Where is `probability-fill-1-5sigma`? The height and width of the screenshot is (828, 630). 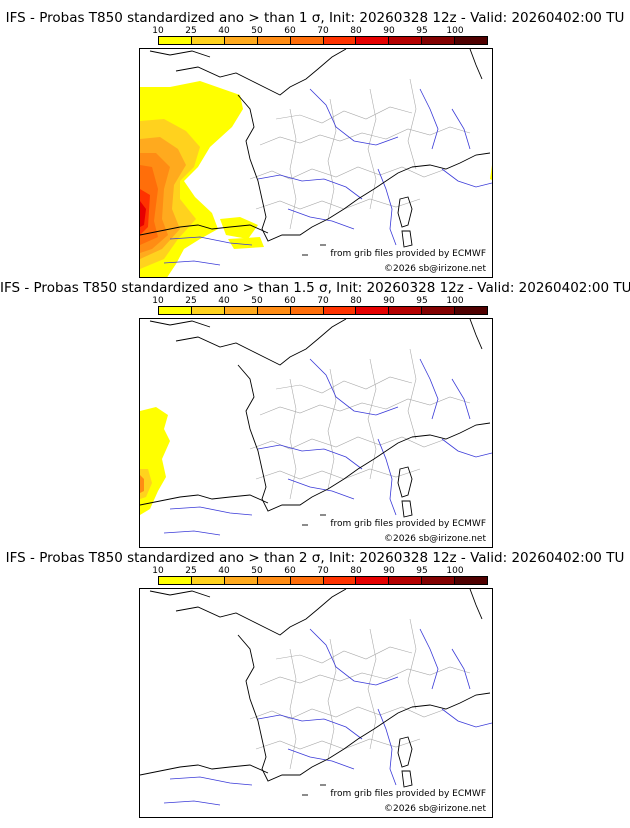 probability-fill-1-5sigma is located at coordinates (155, 461).